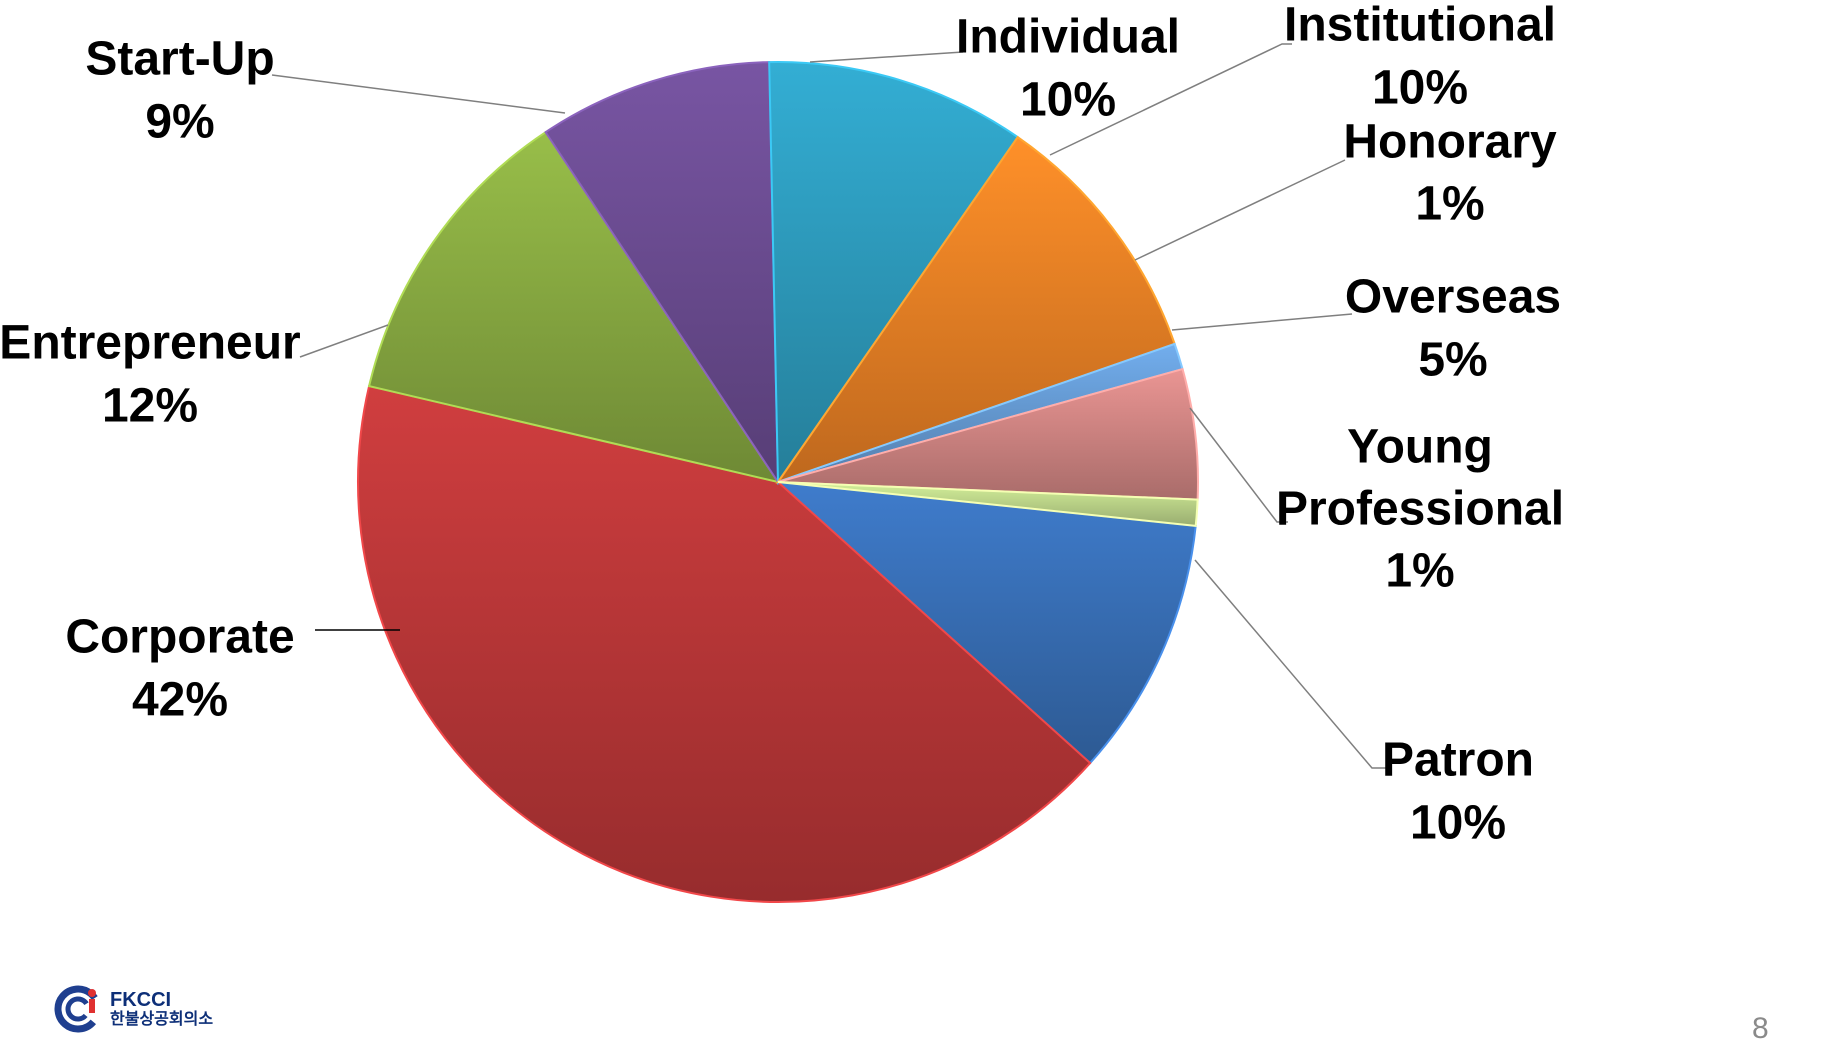  Describe the element at coordinates (1452, 360) in the screenshot. I see `slice-pct-label-overseas: 5%` at that location.